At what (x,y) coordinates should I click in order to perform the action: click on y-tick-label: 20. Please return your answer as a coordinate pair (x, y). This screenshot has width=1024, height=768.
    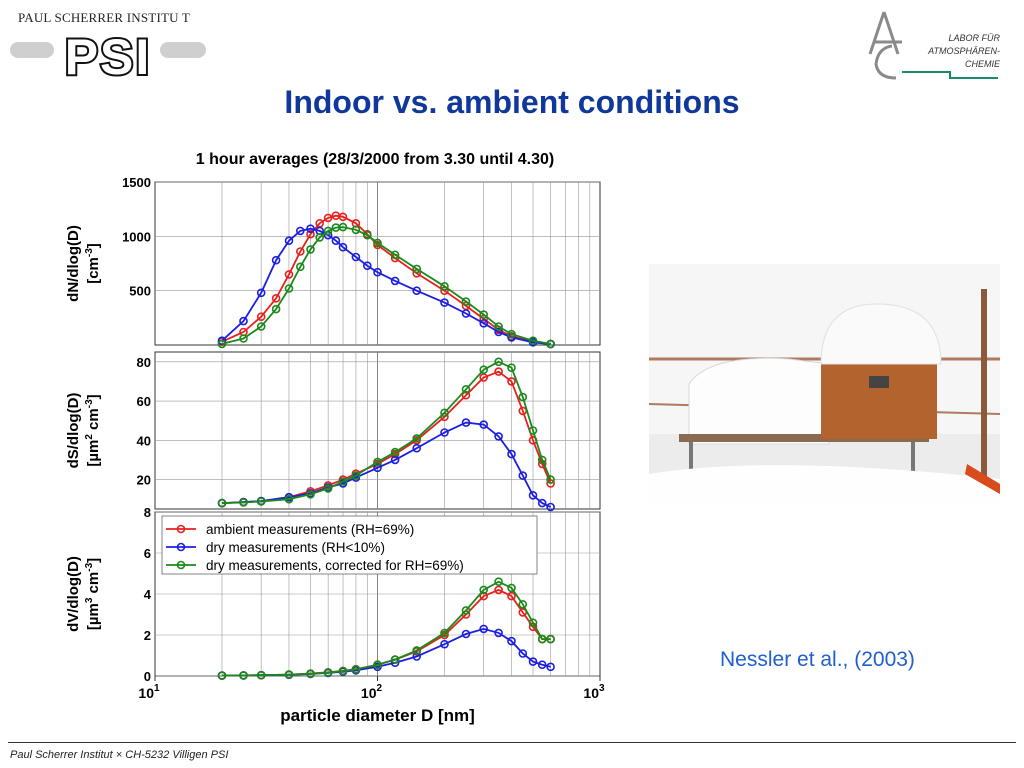
    Looking at the image, I should click on (144, 480).